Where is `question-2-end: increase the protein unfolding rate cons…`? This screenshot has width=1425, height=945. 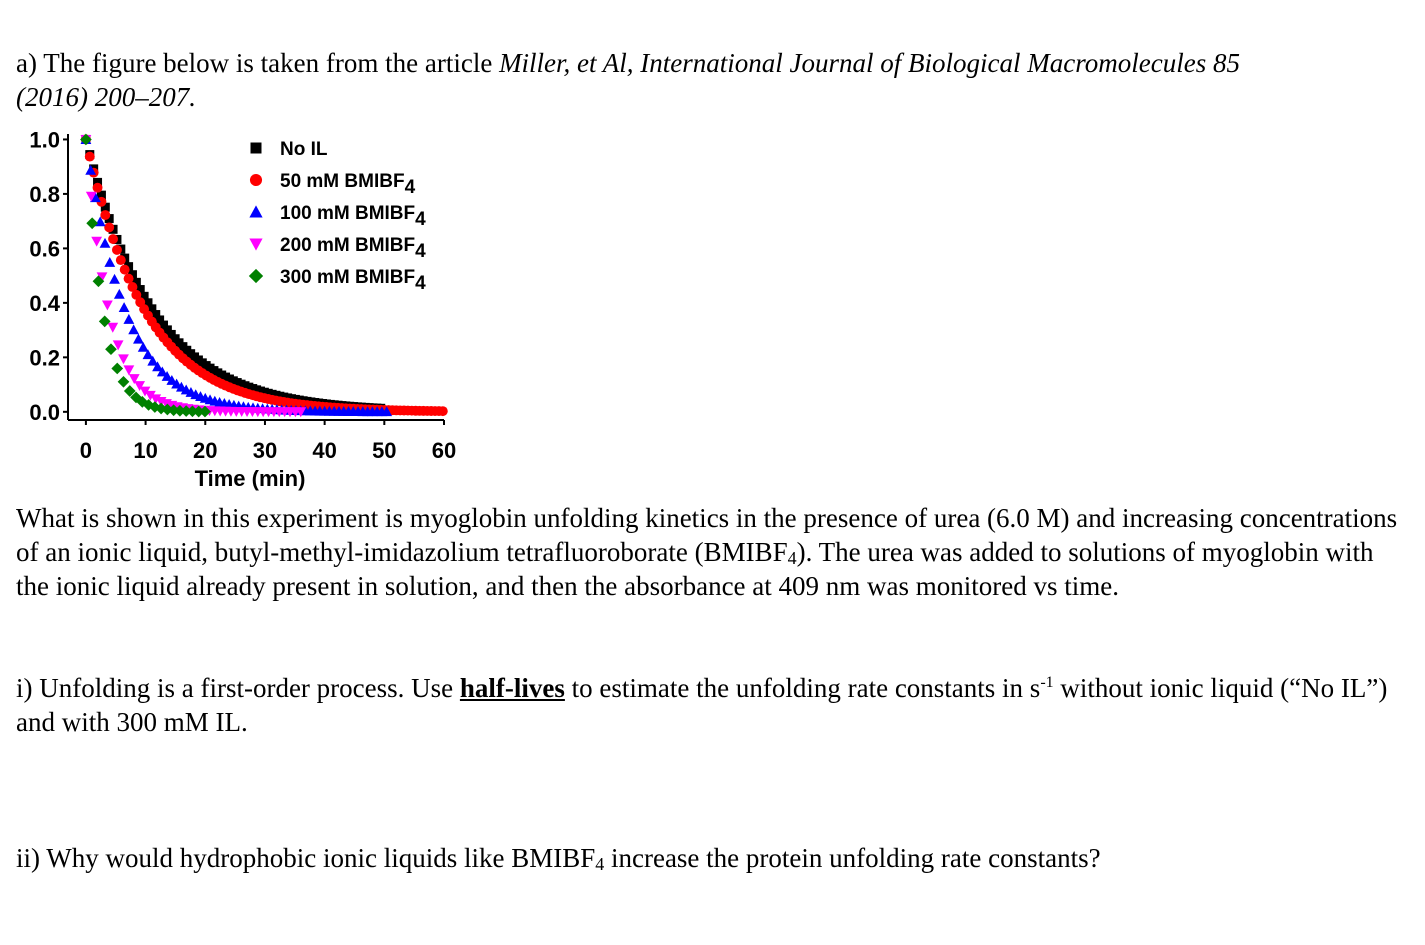
question-2-end: increase the protein unfolding rate cons… is located at coordinates (852, 858).